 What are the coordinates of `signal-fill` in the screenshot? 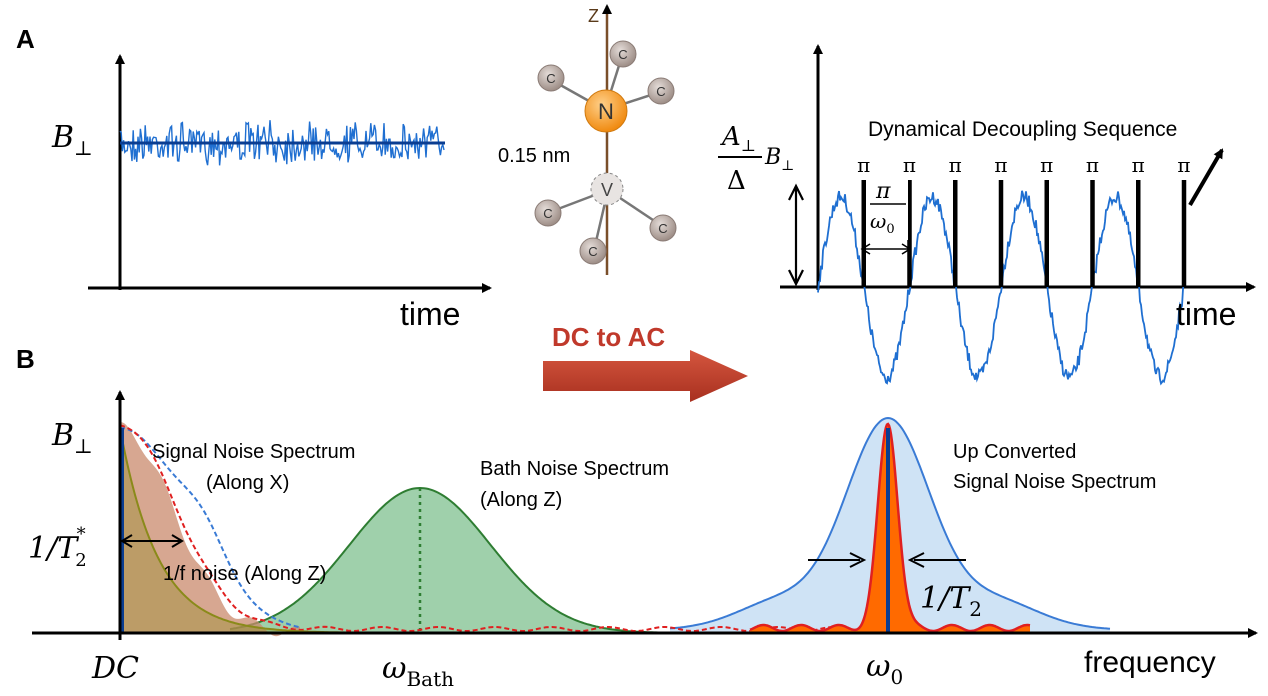 It's located at (210, 529).